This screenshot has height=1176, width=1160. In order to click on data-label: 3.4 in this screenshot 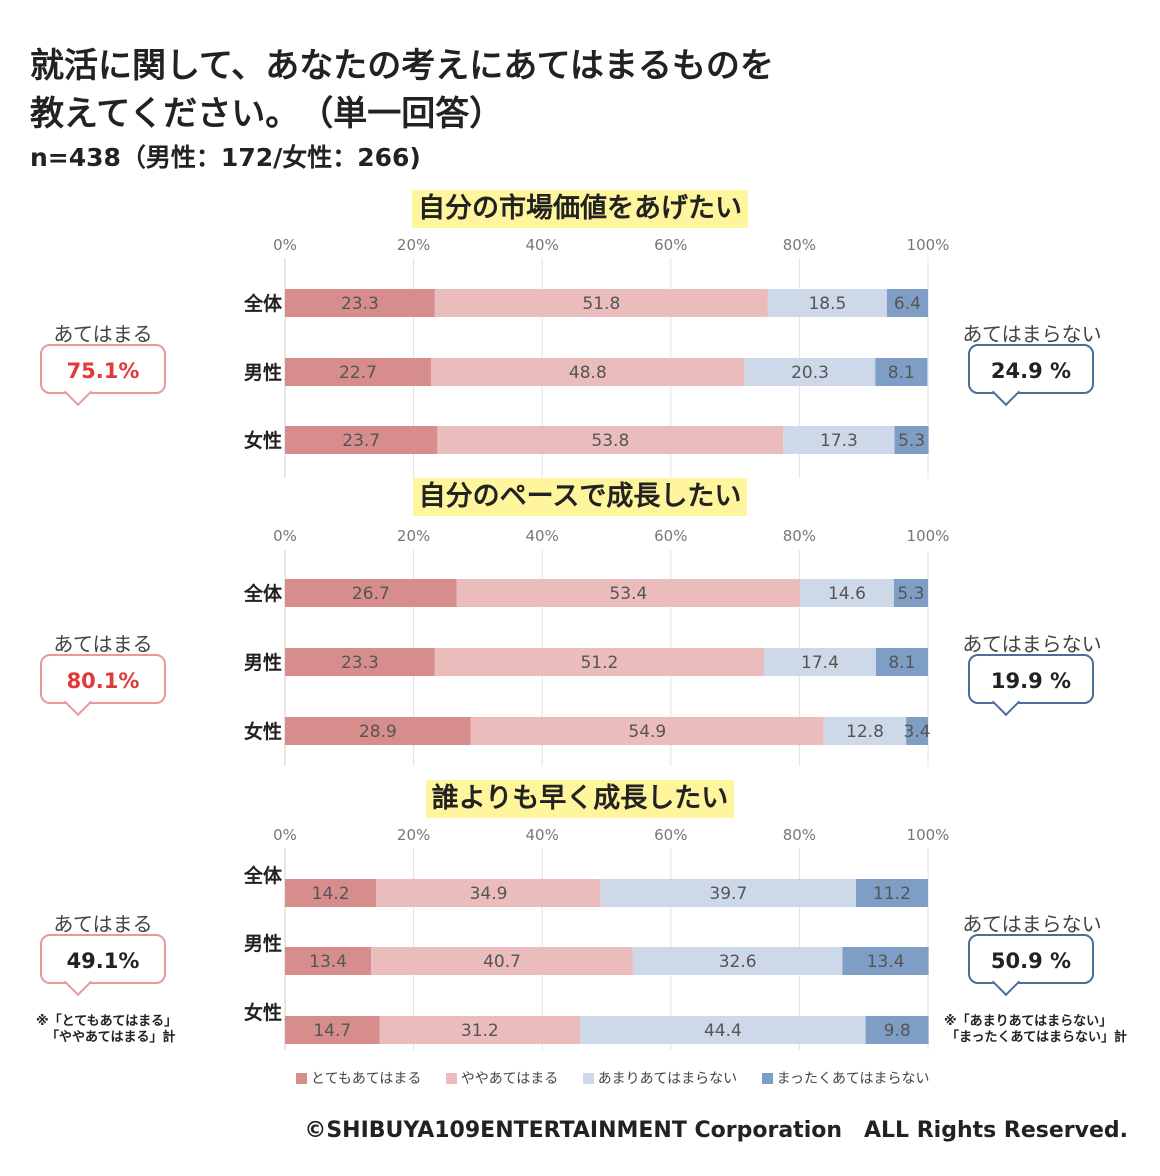, I will do `click(917, 732)`.